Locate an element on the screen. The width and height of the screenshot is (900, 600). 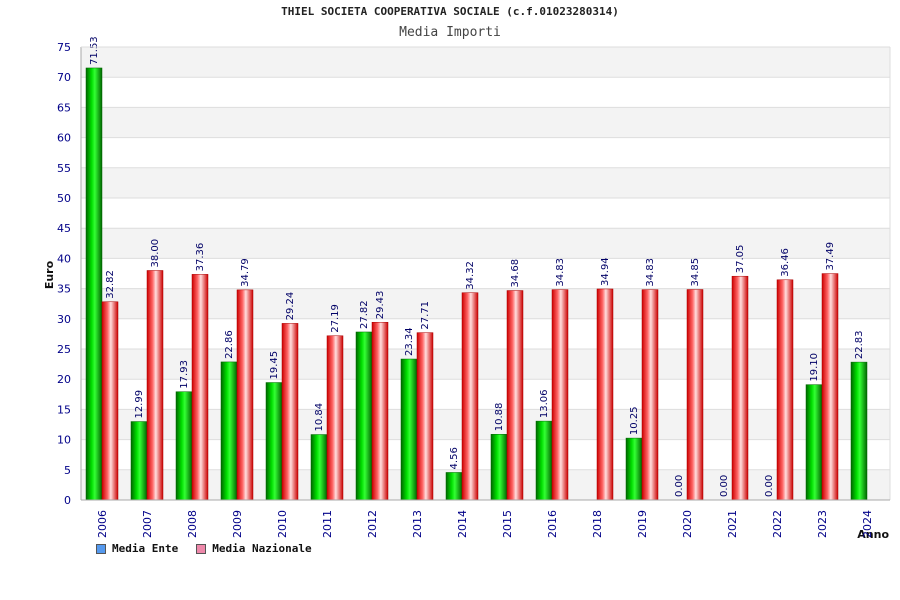
data-label: 12.99 is located at coordinates (139, 404).